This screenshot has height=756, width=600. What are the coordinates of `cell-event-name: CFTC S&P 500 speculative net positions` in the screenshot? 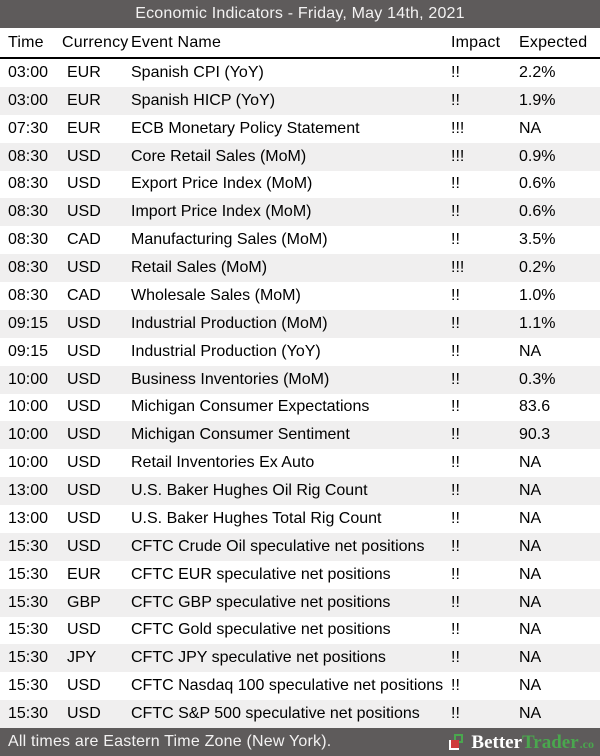 It's located at (275, 714).